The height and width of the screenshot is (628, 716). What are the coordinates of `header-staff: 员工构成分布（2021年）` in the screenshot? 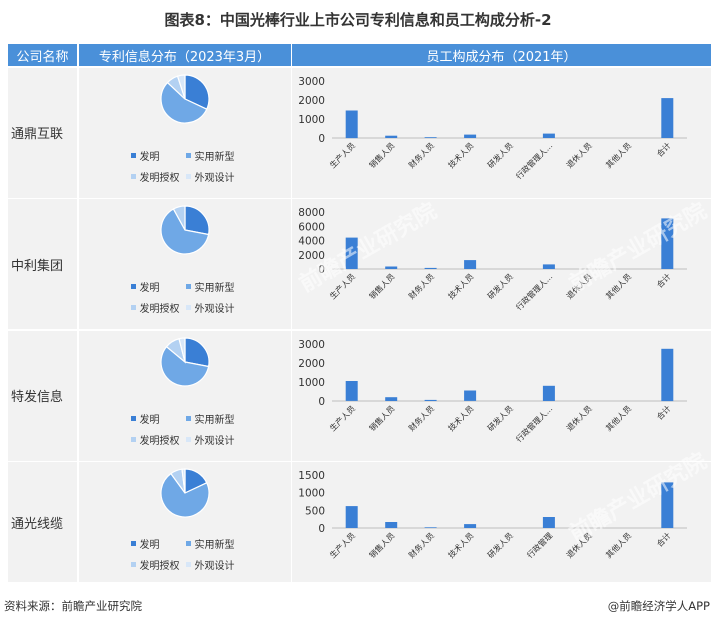 It's located at (501, 55).